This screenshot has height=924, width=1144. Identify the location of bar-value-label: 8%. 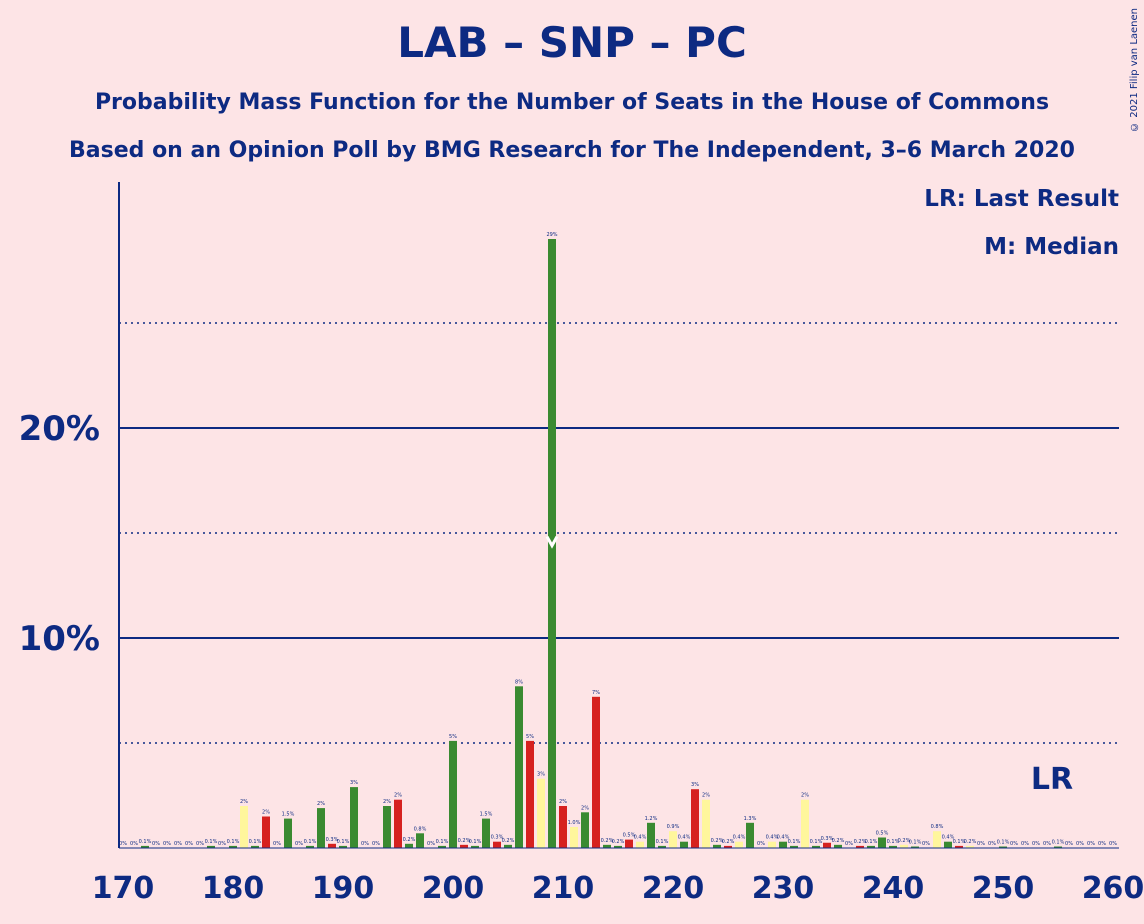
(519, 682).